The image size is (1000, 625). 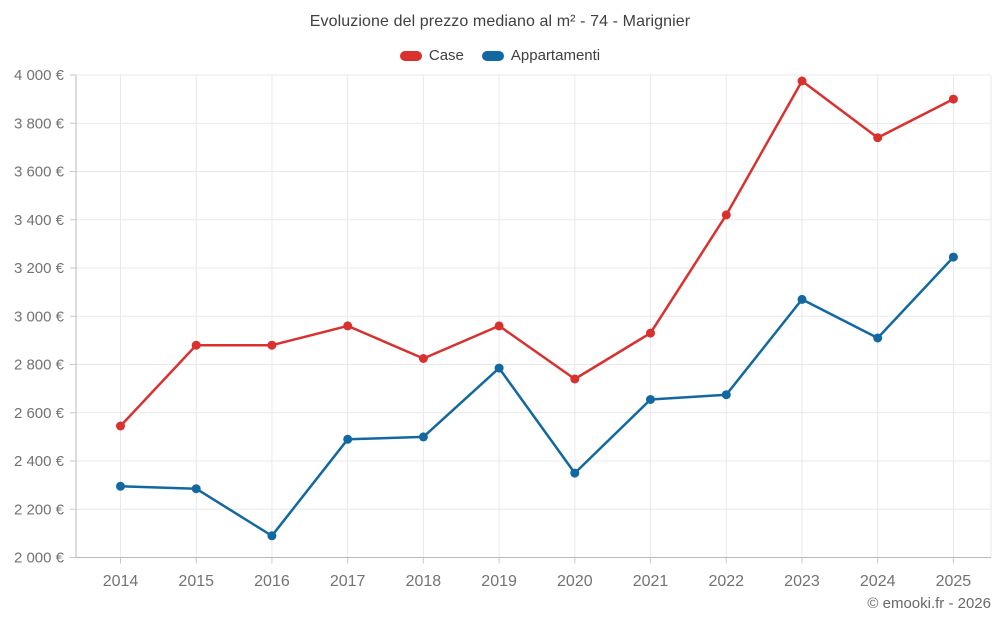 What do you see at coordinates (650, 333) in the screenshot?
I see `point-case-2021` at bounding box center [650, 333].